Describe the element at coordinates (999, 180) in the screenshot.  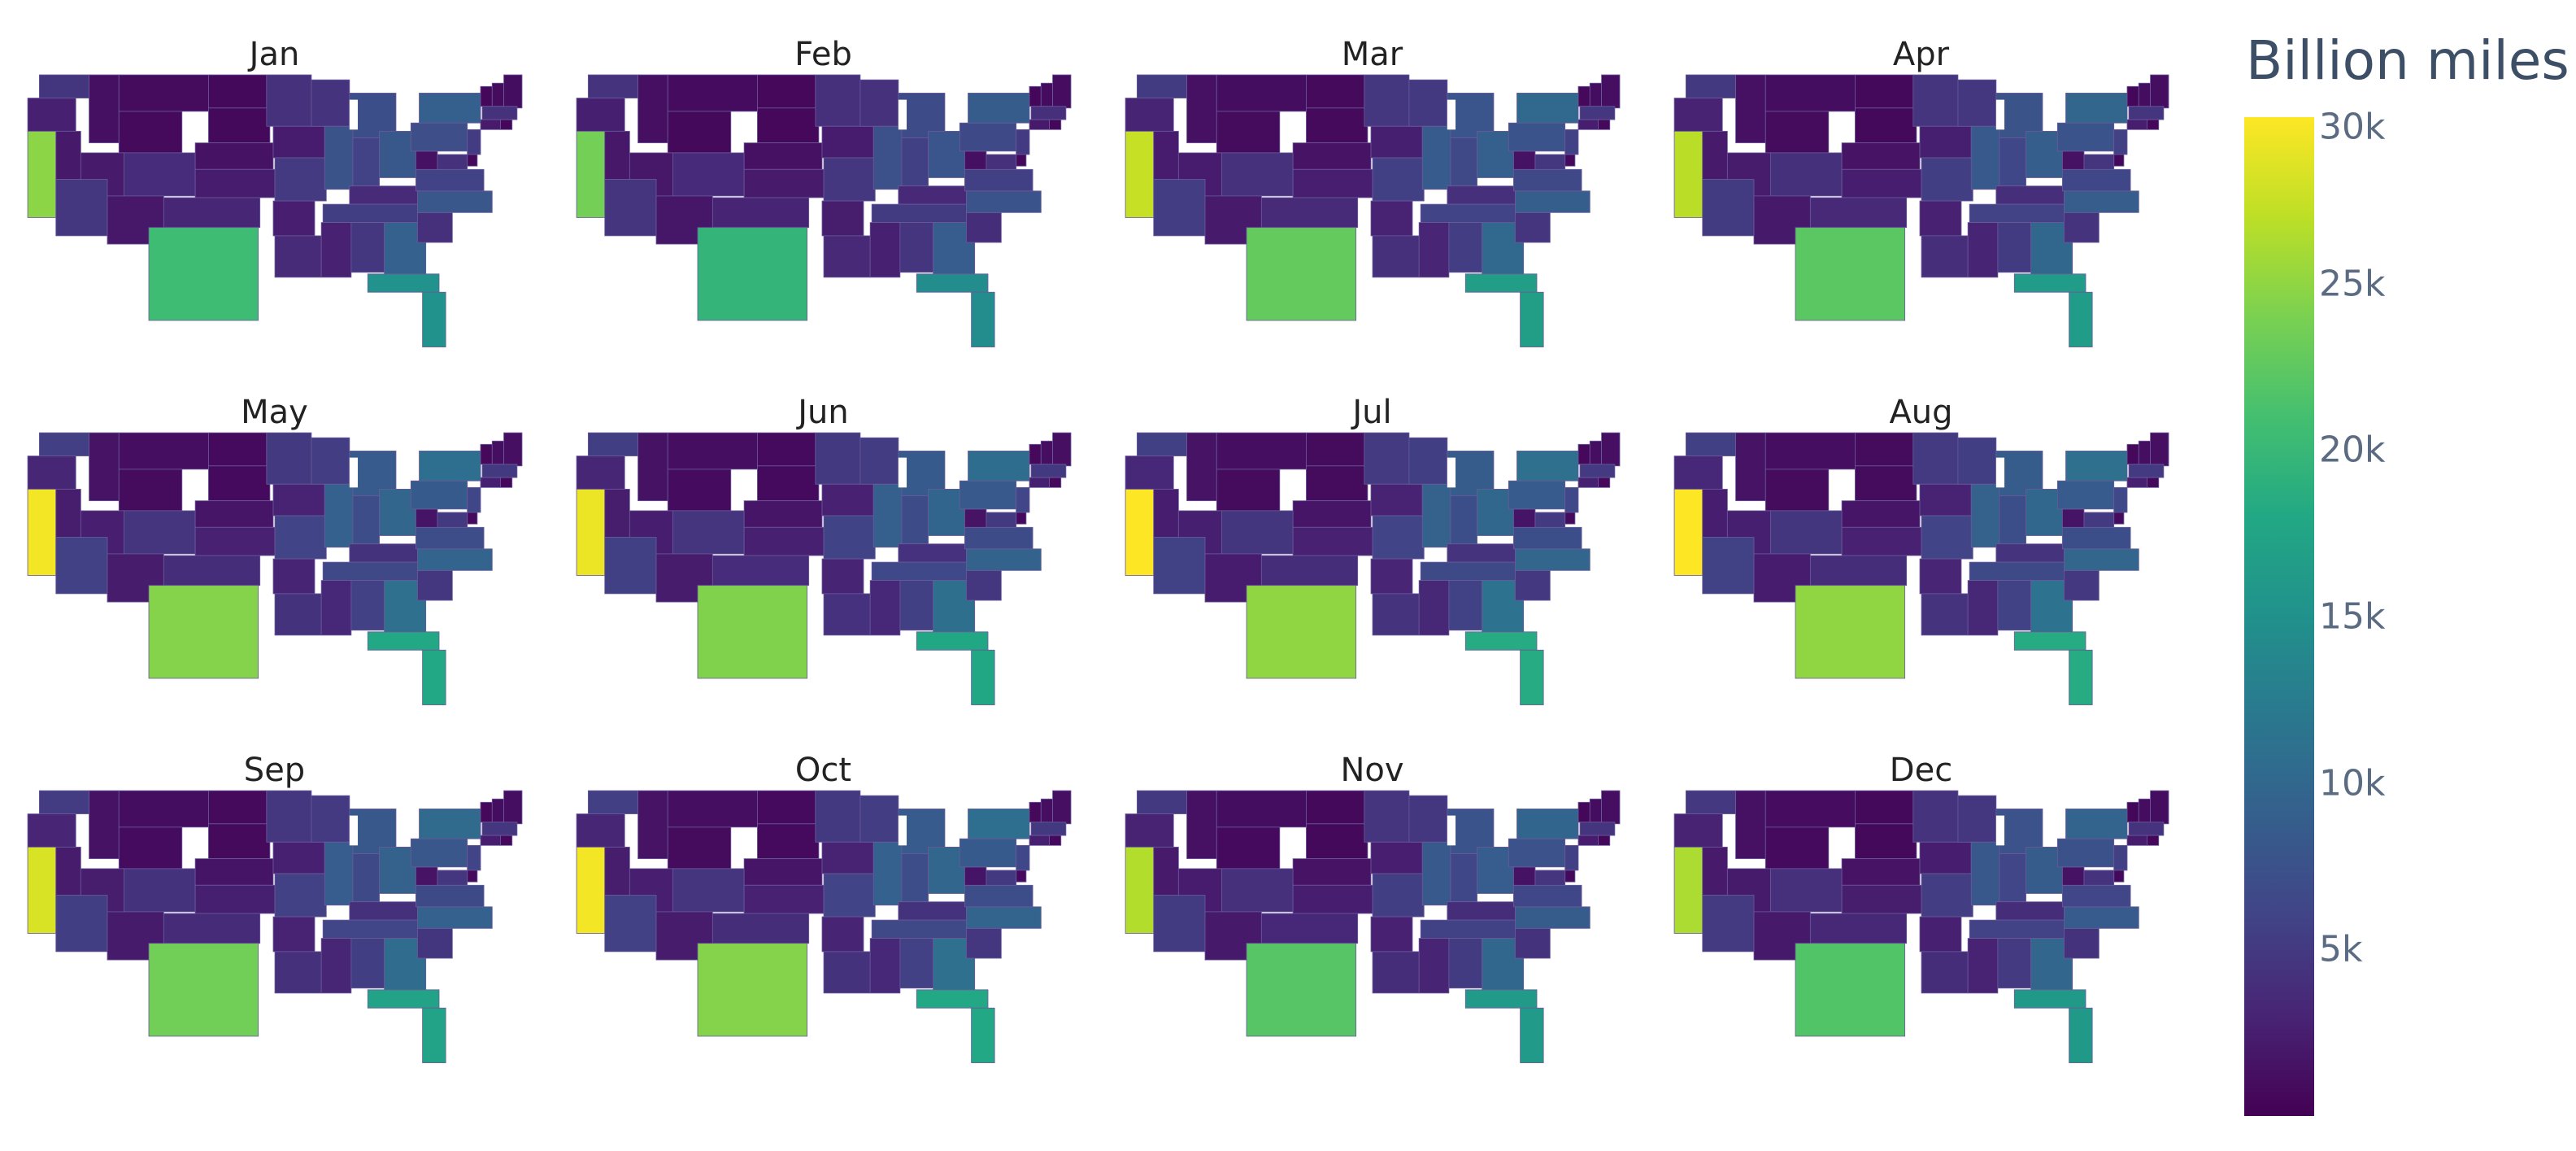
I see `state-va` at that location.